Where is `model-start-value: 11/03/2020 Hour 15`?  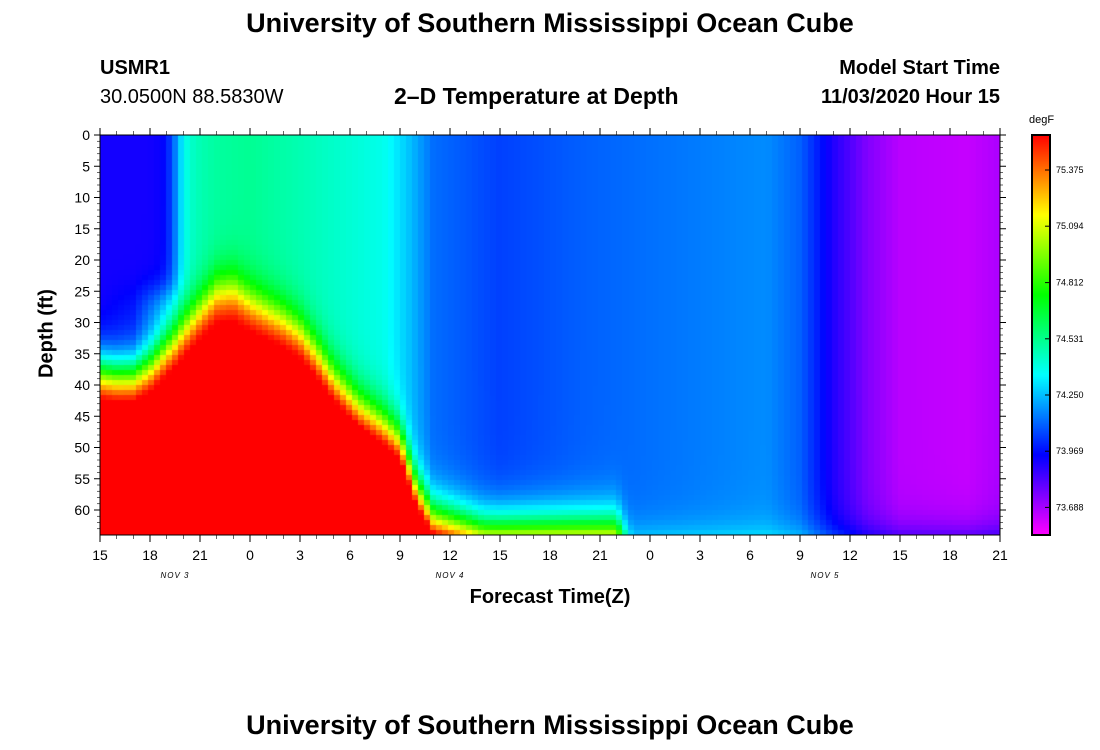
model-start-value: 11/03/2020 Hour 15 is located at coordinates (910, 97).